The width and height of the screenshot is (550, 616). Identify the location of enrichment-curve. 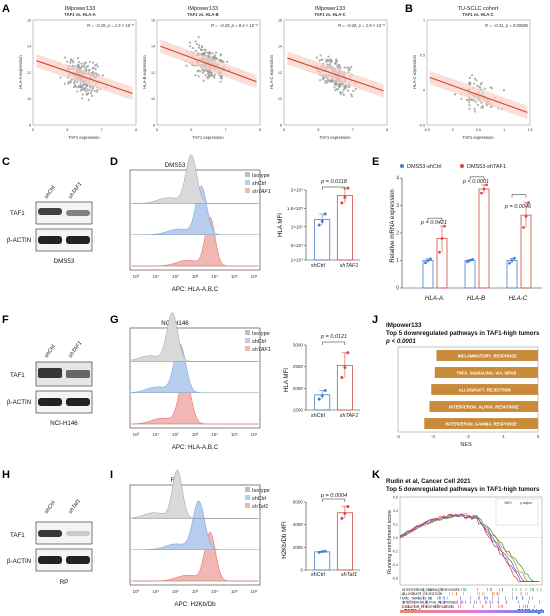
(469, 547).